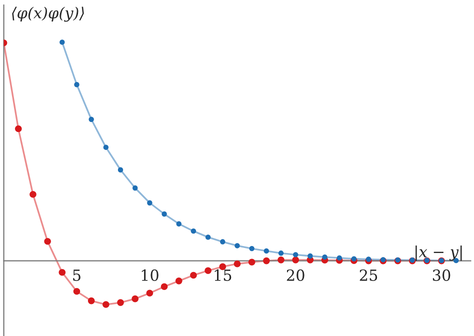  What do you see at coordinates (223, 275) in the screenshot?
I see `x-tick-label: 15` at bounding box center [223, 275].